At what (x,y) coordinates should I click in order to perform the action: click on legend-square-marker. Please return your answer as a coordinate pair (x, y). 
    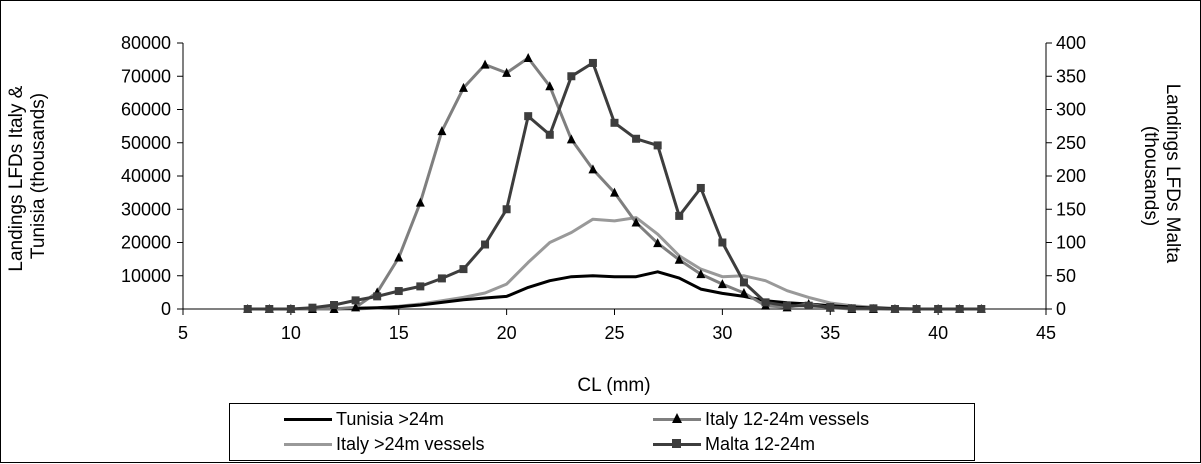
    Looking at the image, I should click on (676, 443).